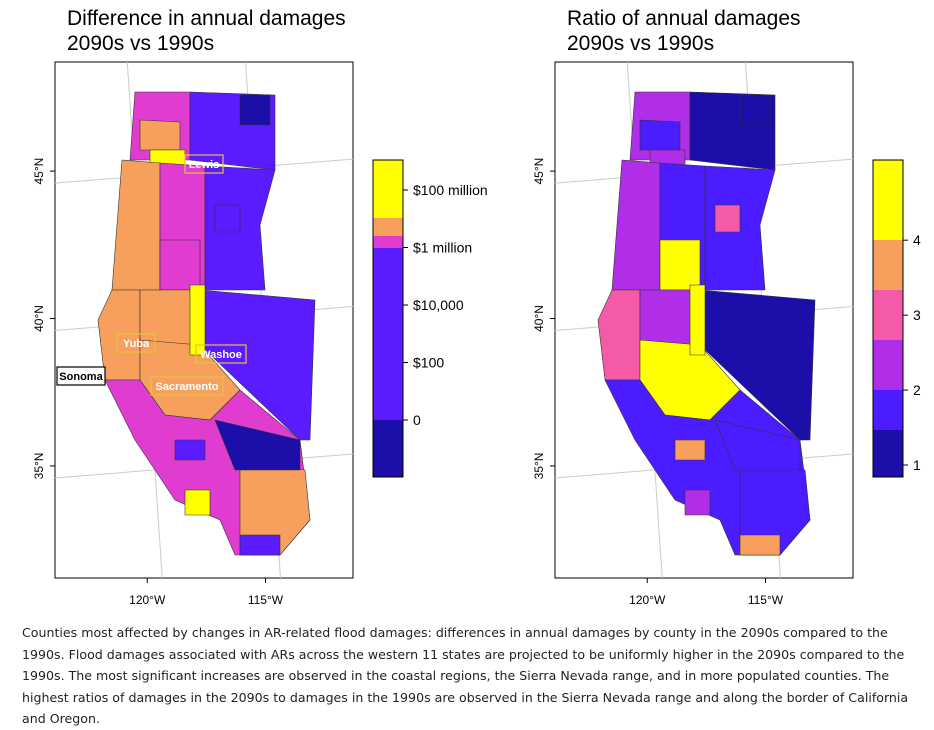 The image size is (934, 730). I want to click on legend-label: $100, so click(428, 363).